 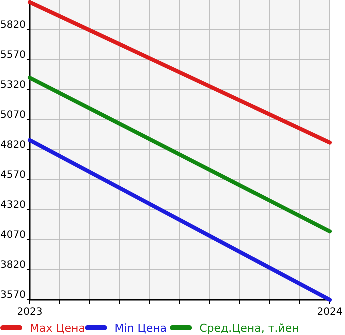 What do you see at coordinates (13, 205) in the screenshot?
I see `y-tick-label: 4320` at bounding box center [13, 205].